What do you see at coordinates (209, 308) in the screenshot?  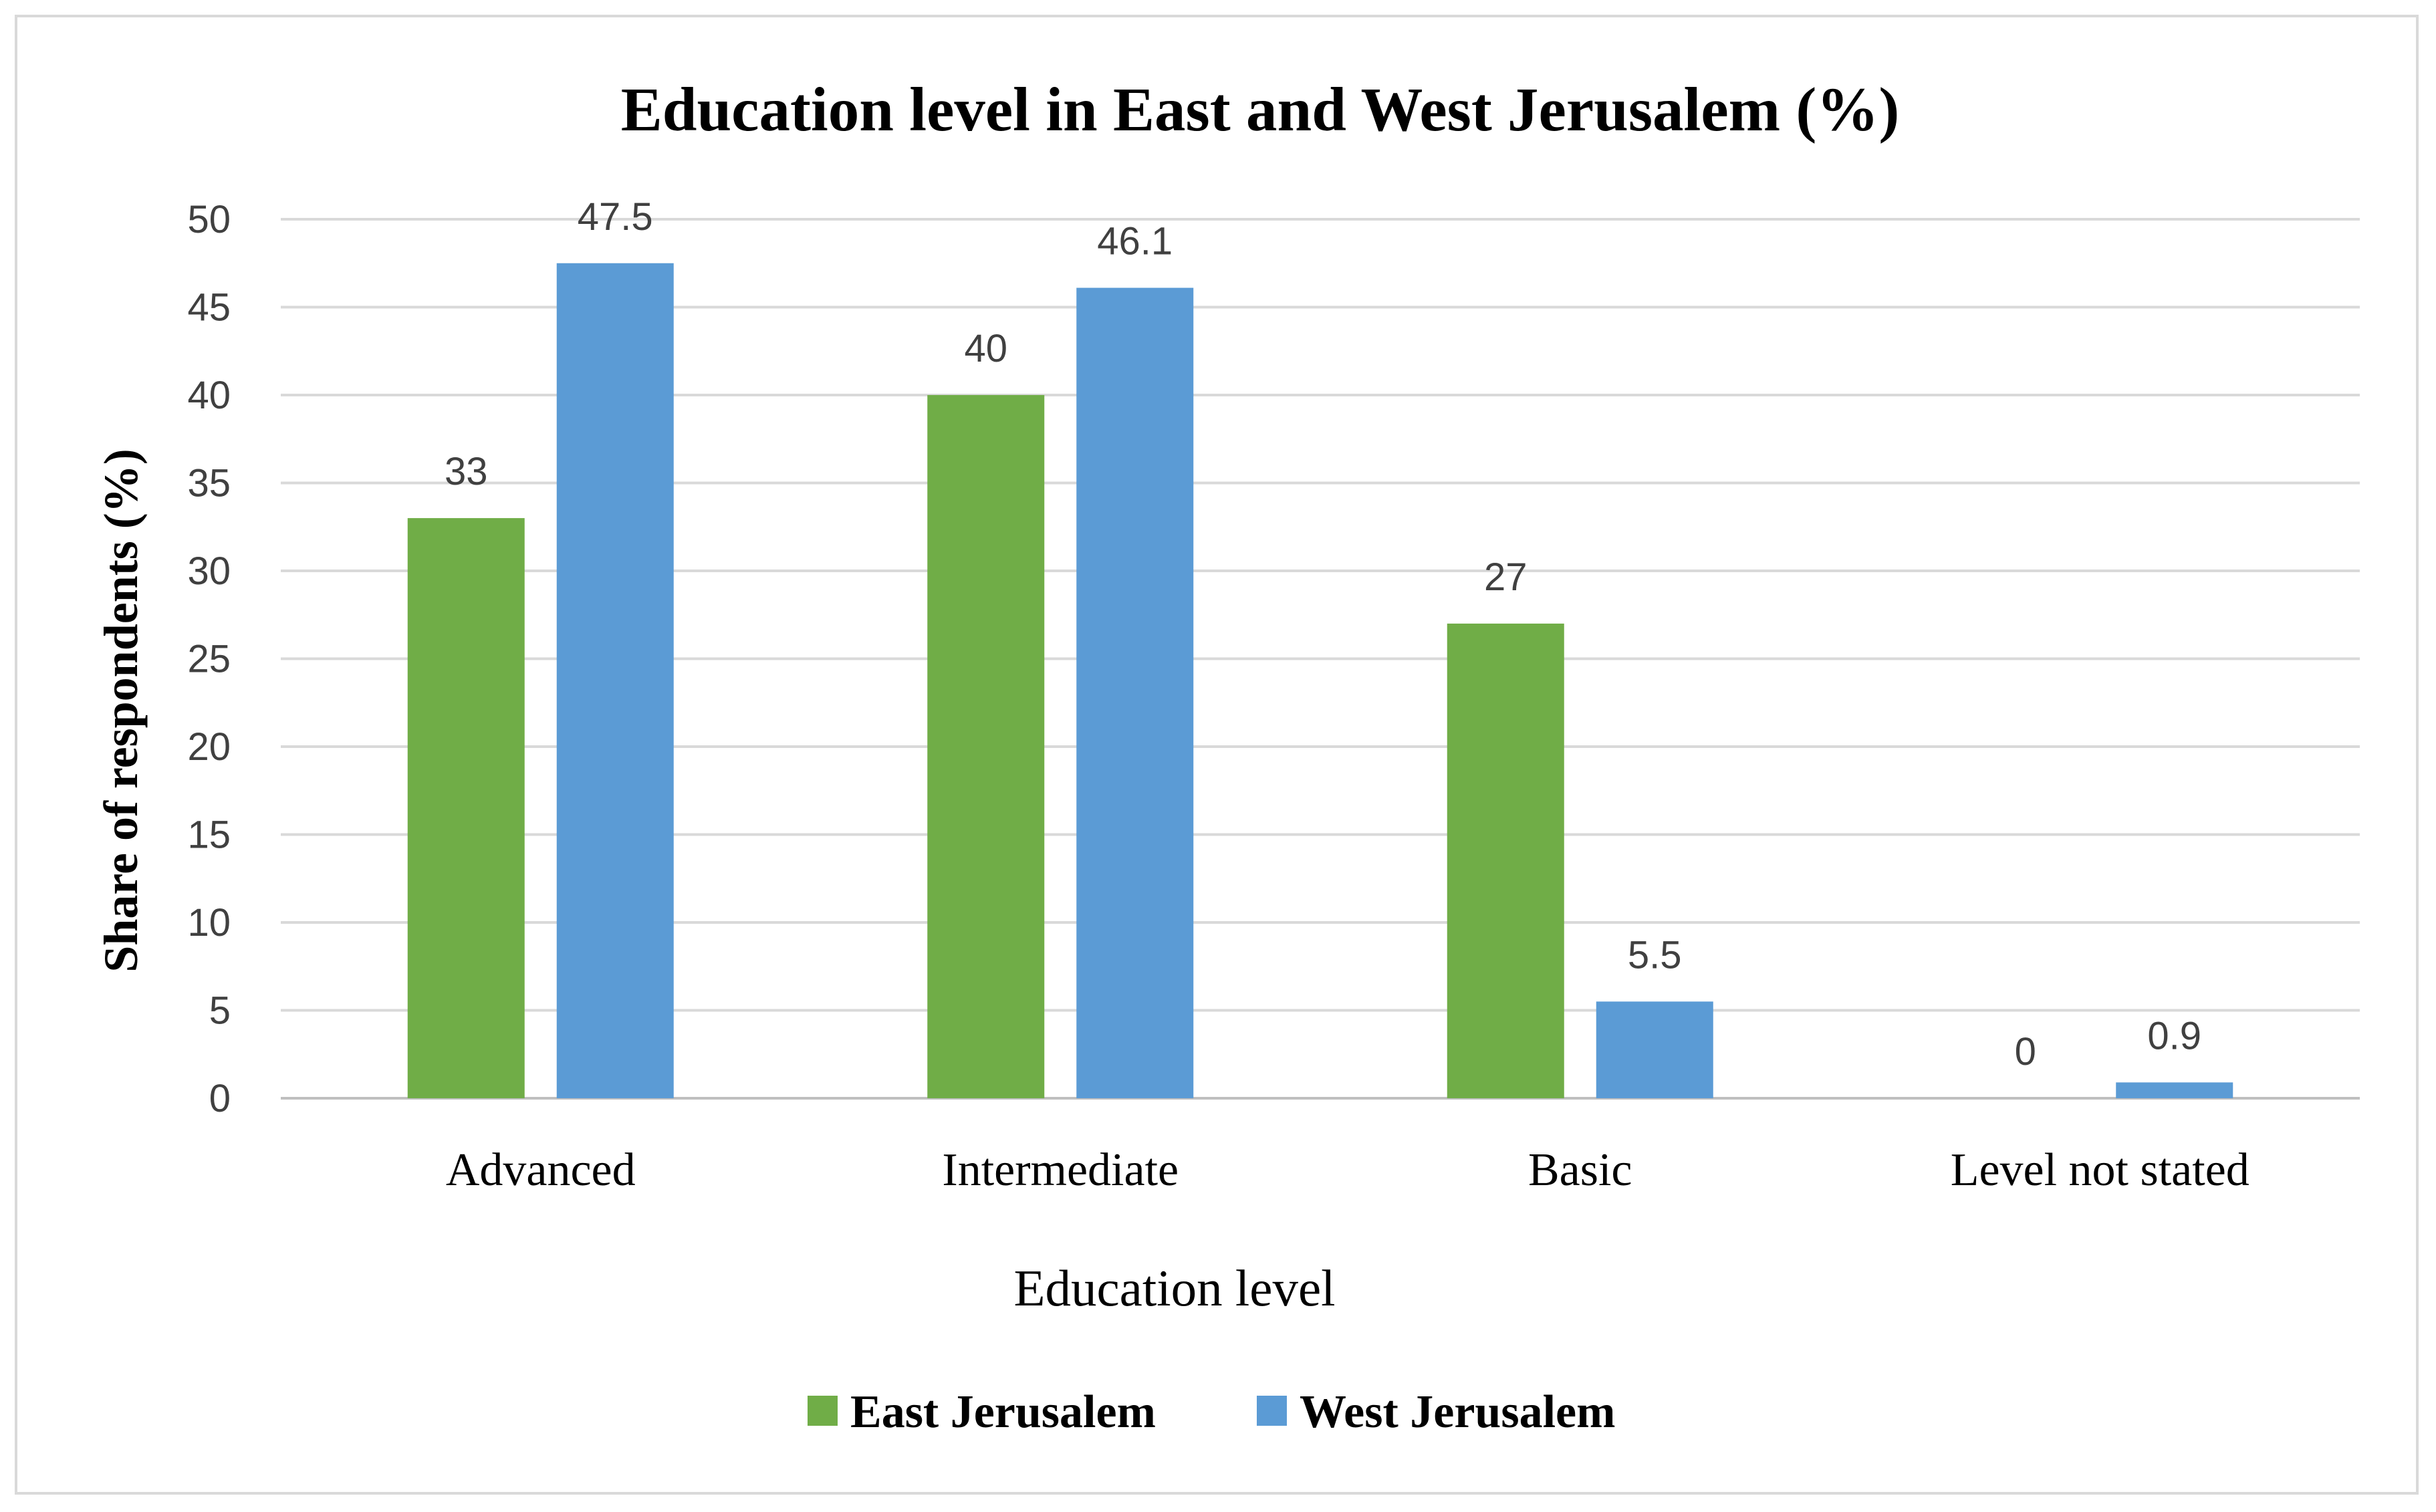 I see `y-tick-label: 45` at bounding box center [209, 308].